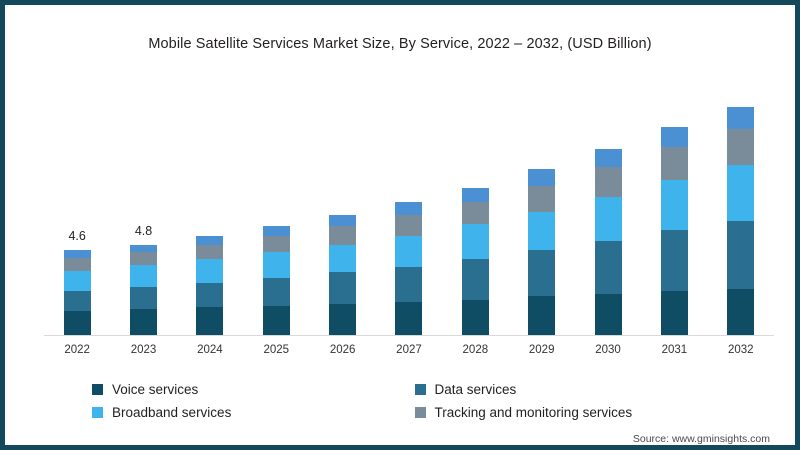 The image size is (800, 450). Describe the element at coordinates (143, 206) in the screenshot. I see `bar-slot: 4.8` at that location.